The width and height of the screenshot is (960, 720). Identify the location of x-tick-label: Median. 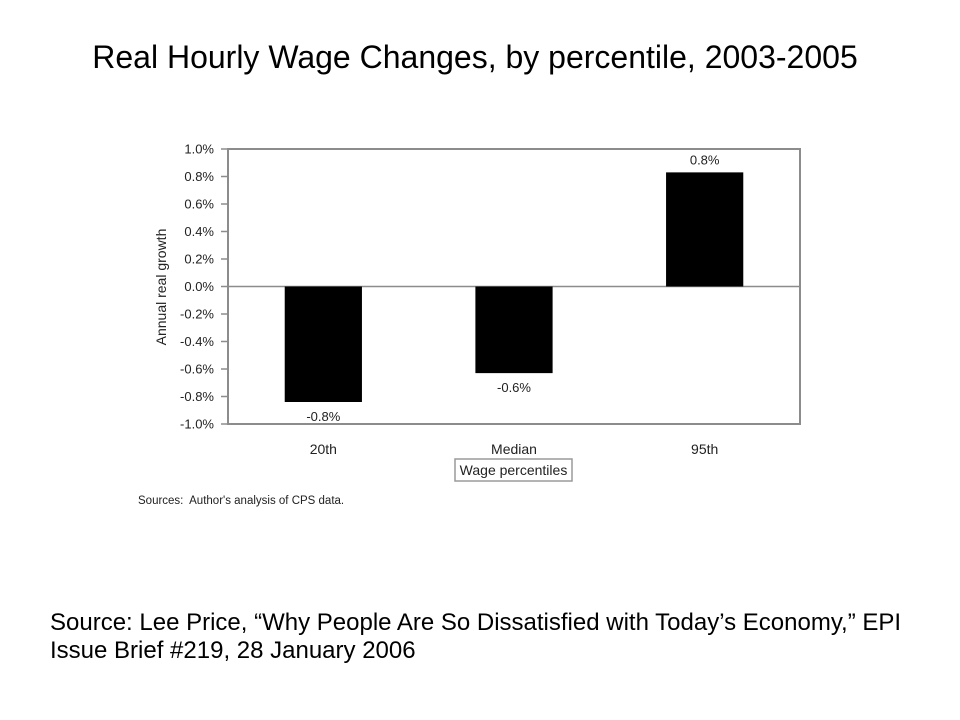
(514, 449).